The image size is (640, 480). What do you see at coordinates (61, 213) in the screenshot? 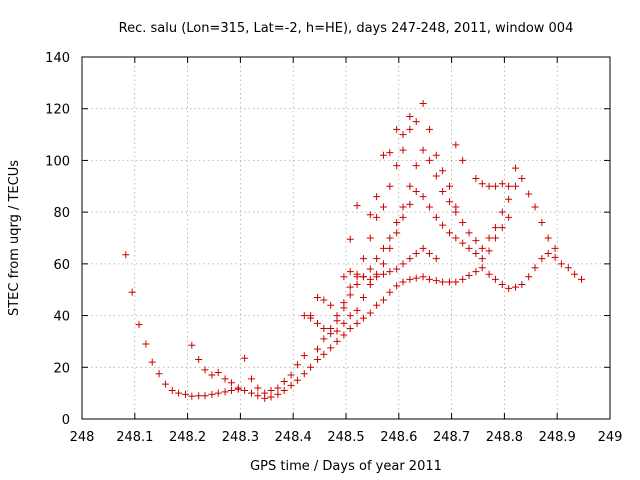
I see `y-tick-label: 80` at bounding box center [61, 213].